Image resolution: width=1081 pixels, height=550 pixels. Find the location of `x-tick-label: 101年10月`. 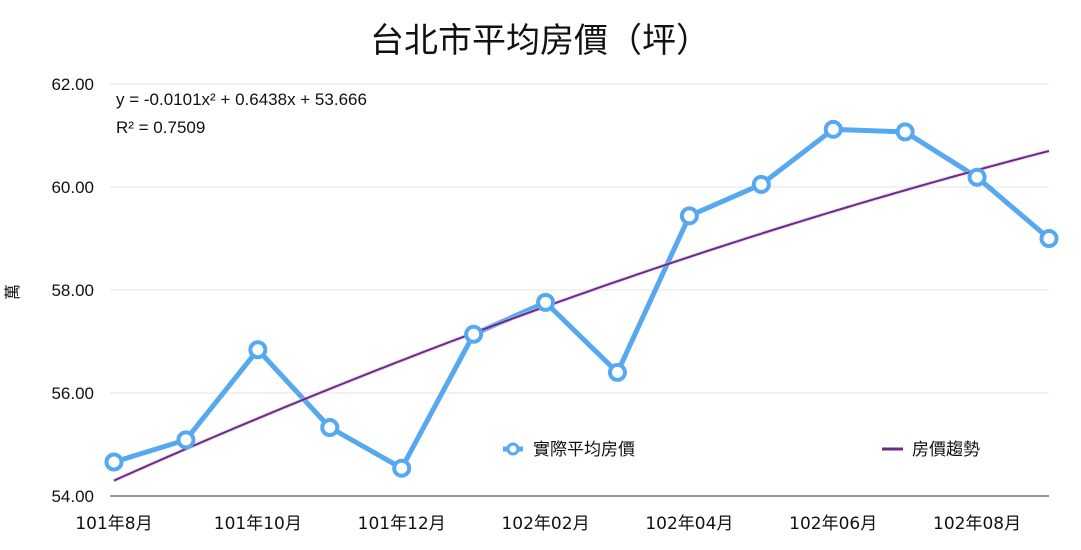

x-tick-label: 101年10月 is located at coordinates (258, 524).